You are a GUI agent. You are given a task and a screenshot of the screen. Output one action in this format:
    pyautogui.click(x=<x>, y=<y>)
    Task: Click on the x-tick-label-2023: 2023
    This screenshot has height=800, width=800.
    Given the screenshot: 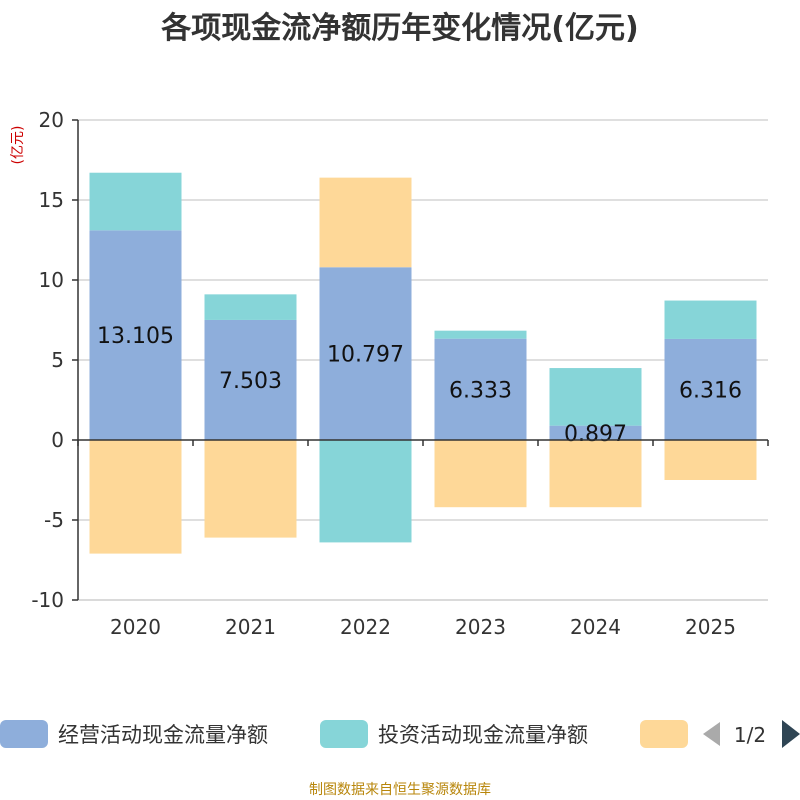 What is the action you would take?
    pyautogui.click(x=480, y=627)
    